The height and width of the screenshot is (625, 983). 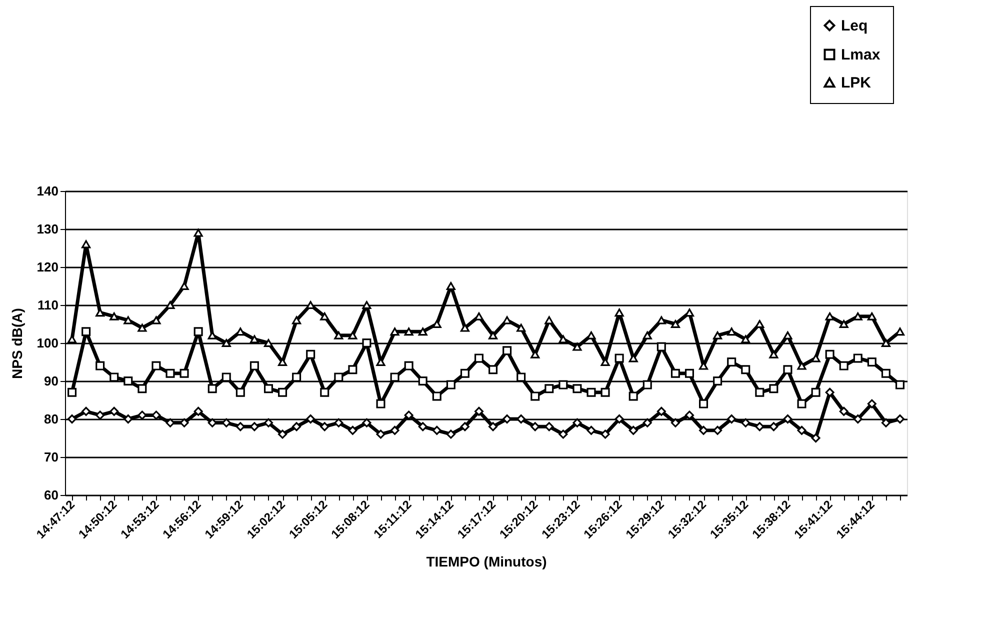 I want to click on legend-label: Lmax, so click(x=861, y=55).